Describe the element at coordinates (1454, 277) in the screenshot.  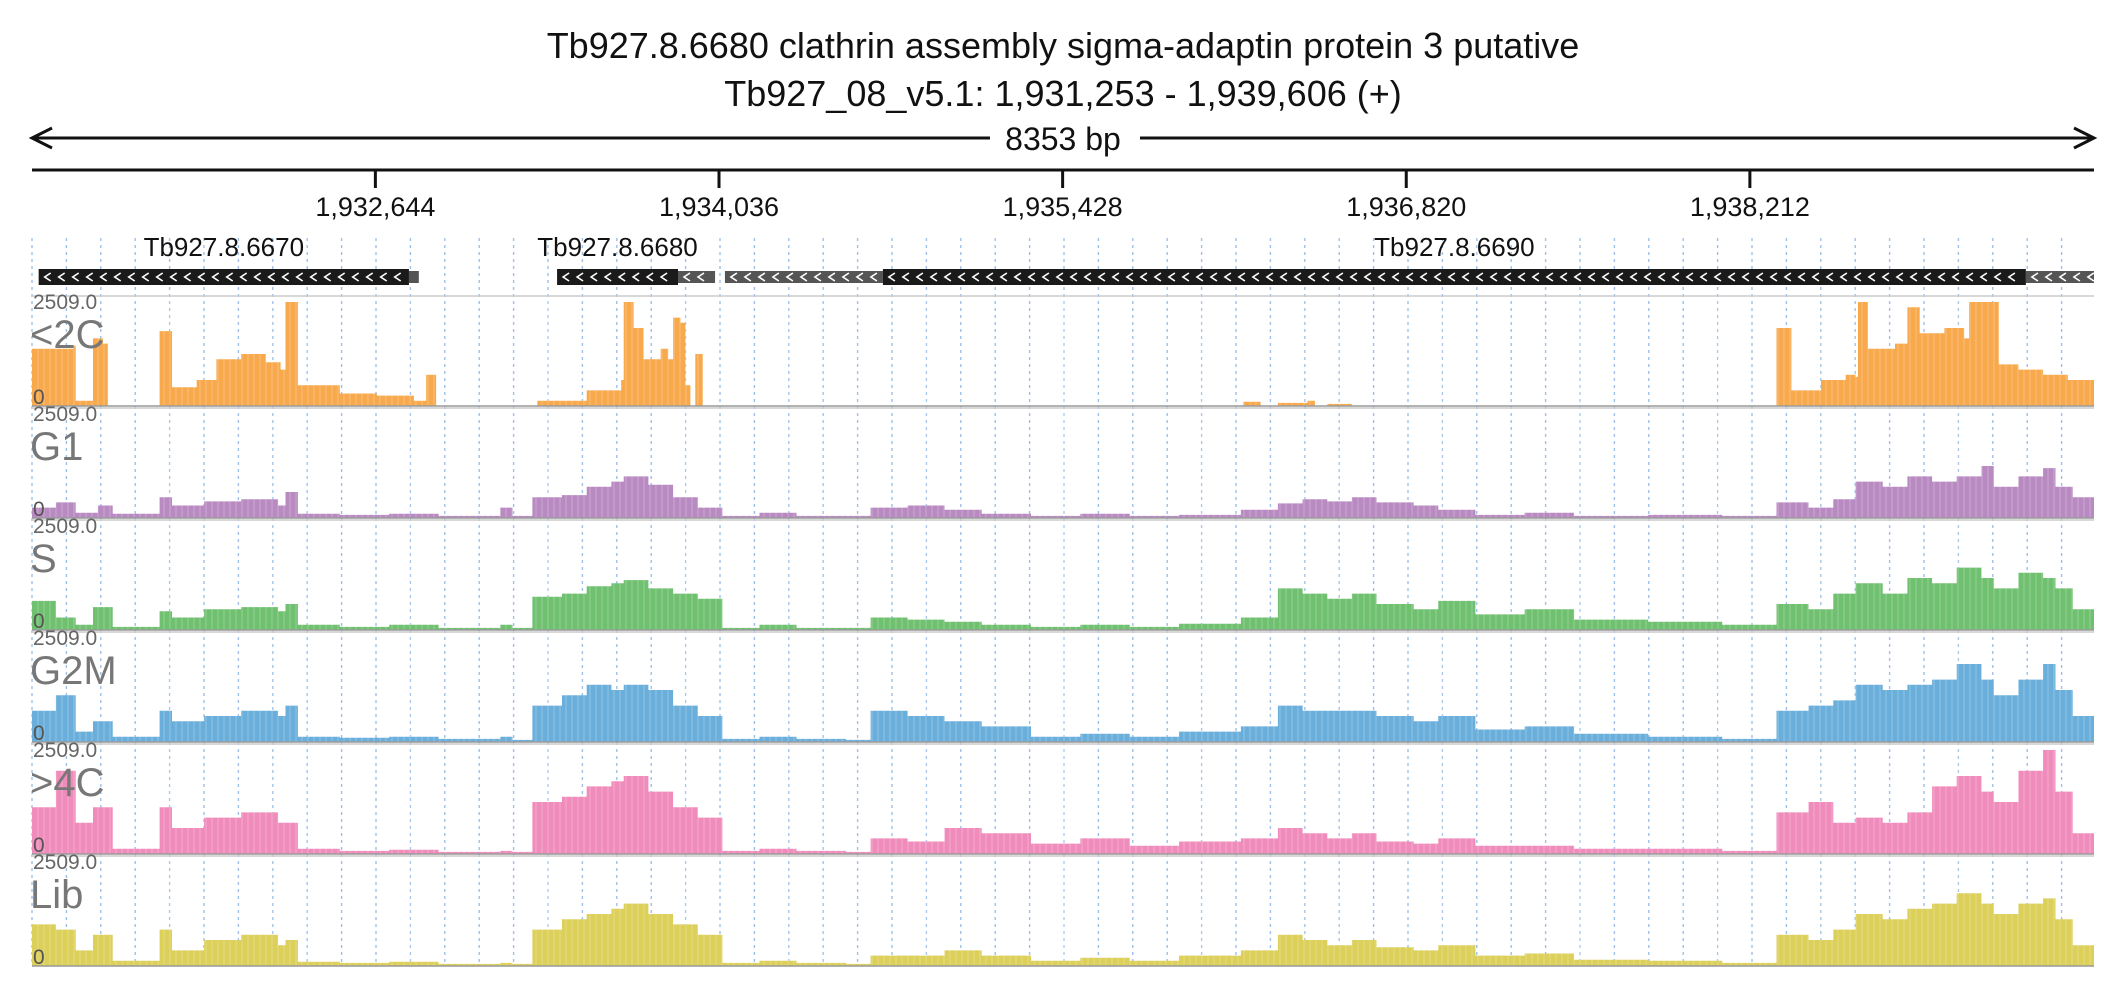
I see `gene-body` at that location.